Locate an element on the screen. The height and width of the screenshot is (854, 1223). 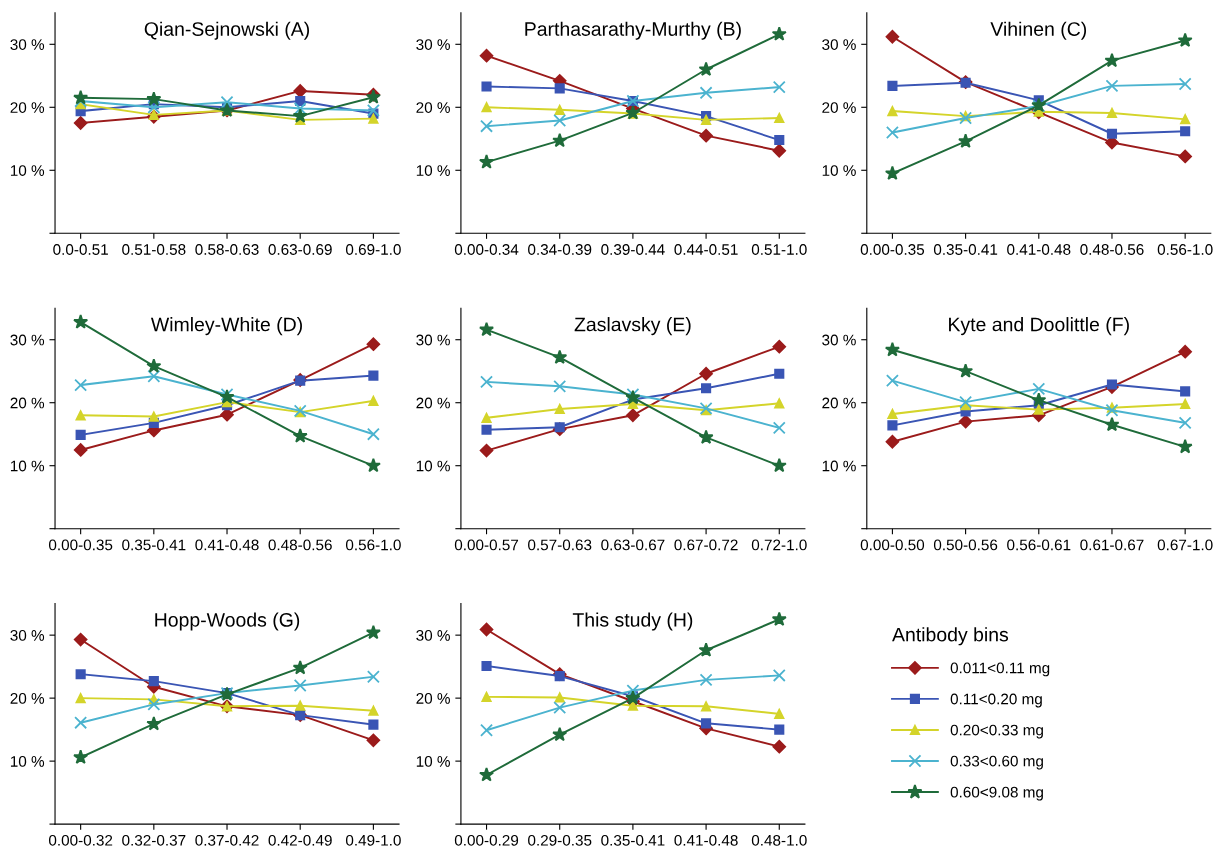
x-tick-label: 0.63-0.67 is located at coordinates (633, 545).